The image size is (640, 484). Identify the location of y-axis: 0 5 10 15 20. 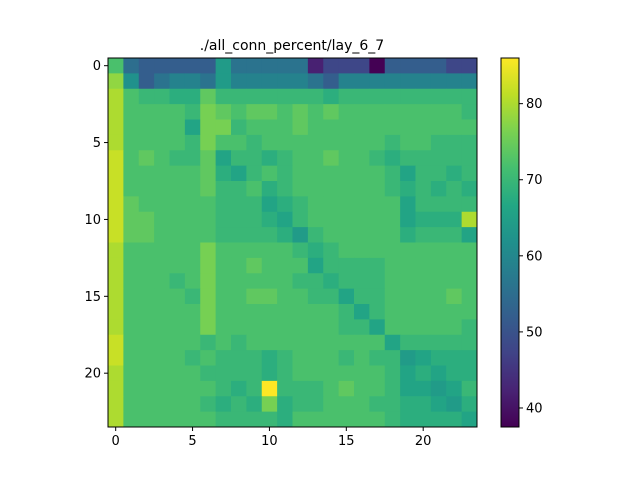
(96, 220).